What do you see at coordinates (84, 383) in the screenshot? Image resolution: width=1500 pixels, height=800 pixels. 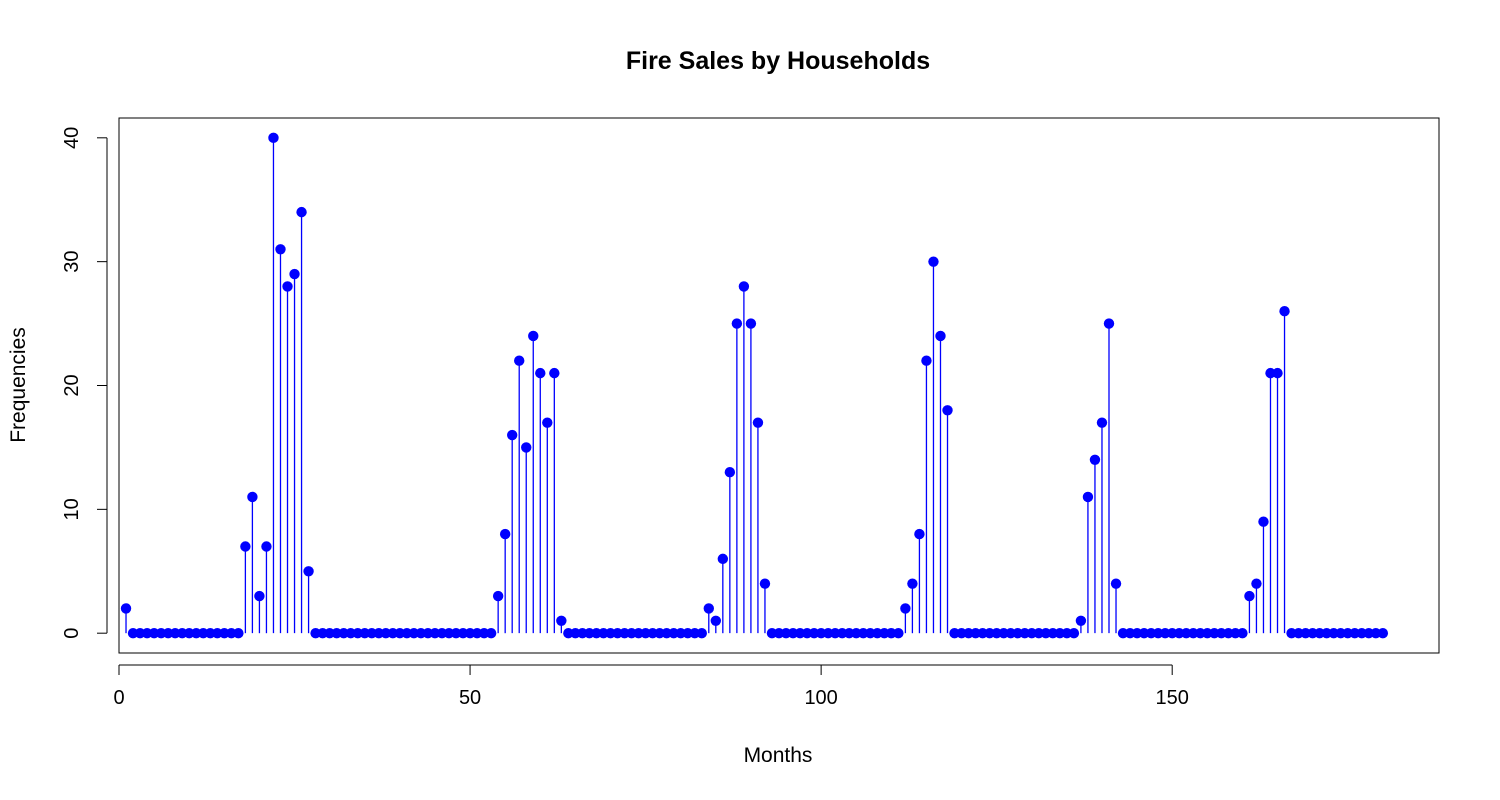 I see `y-axis: 0 10 20 30 40` at bounding box center [84, 383].